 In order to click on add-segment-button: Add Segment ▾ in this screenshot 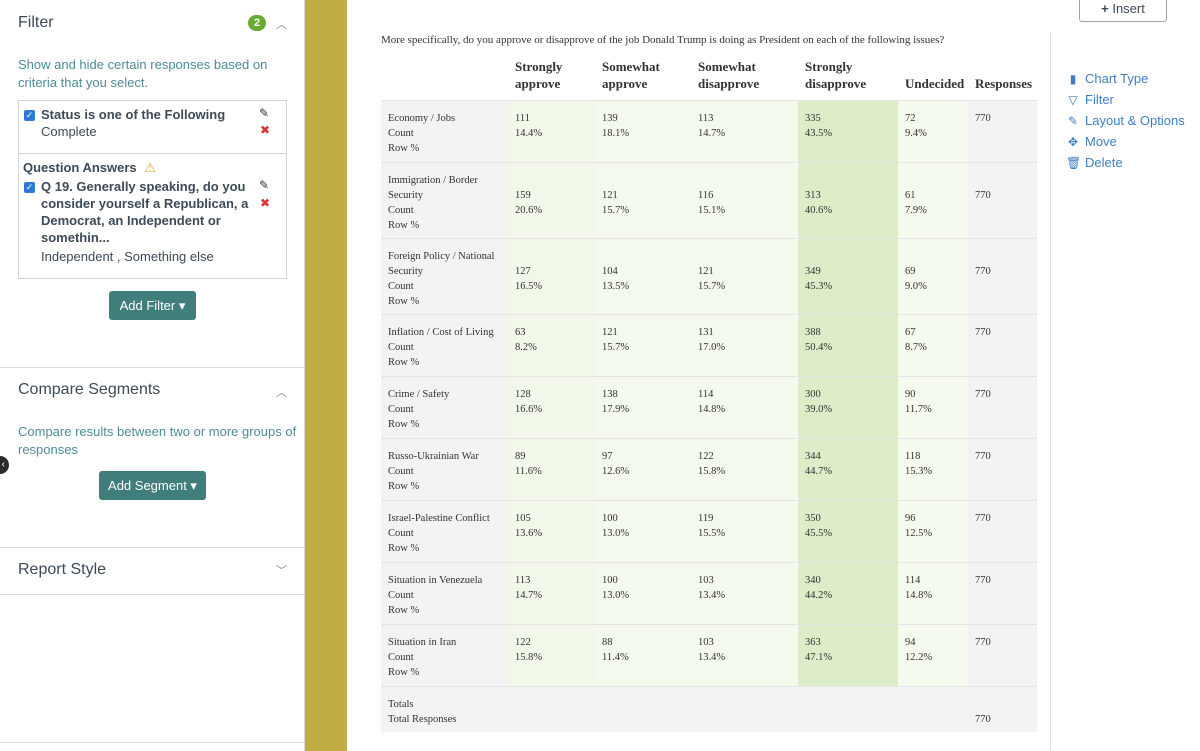, I will do `click(152, 485)`.